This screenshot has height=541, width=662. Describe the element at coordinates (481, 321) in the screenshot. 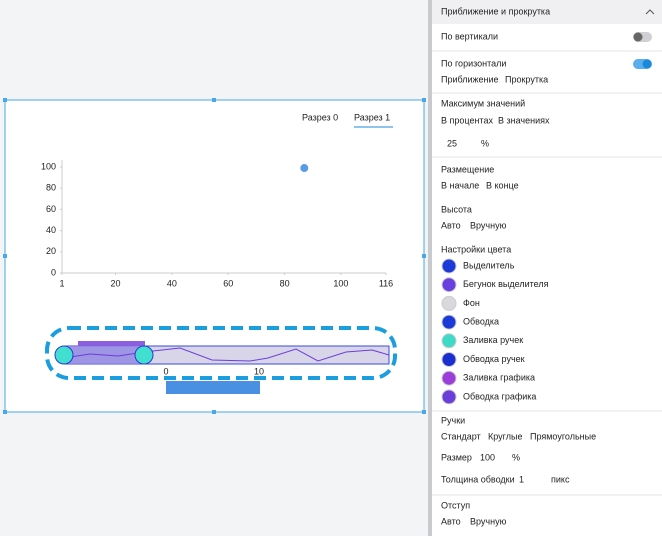

I see `color-name: Обводка` at that location.